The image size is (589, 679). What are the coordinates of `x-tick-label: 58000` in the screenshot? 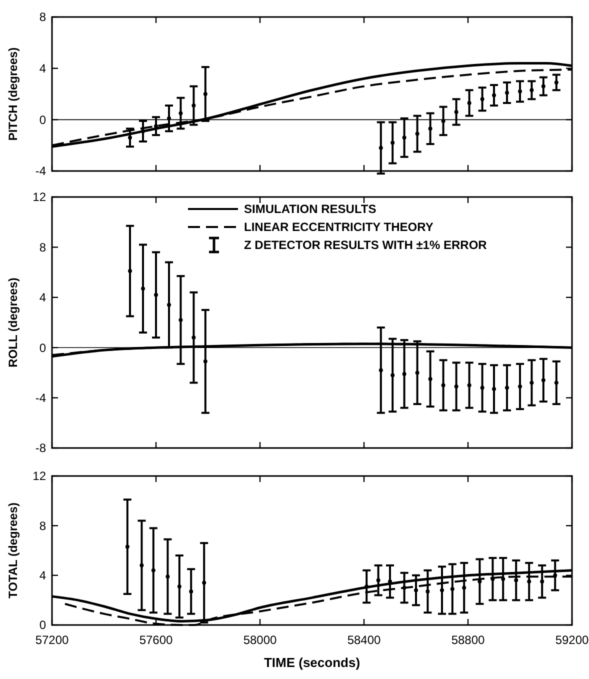 It's located at (260, 640).